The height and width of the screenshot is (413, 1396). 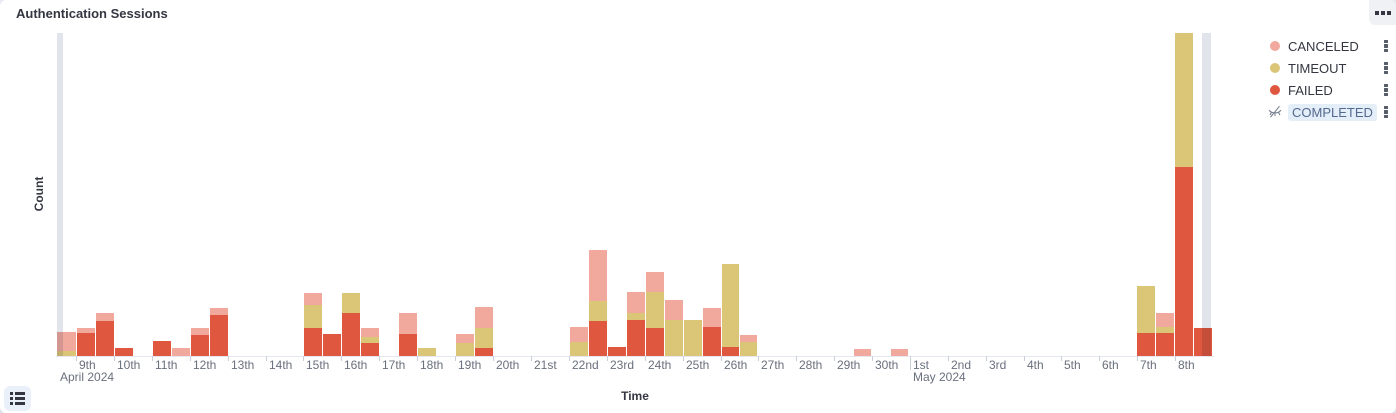 What do you see at coordinates (1110, 365) in the screenshot?
I see `x-tick-label: 6th` at bounding box center [1110, 365].